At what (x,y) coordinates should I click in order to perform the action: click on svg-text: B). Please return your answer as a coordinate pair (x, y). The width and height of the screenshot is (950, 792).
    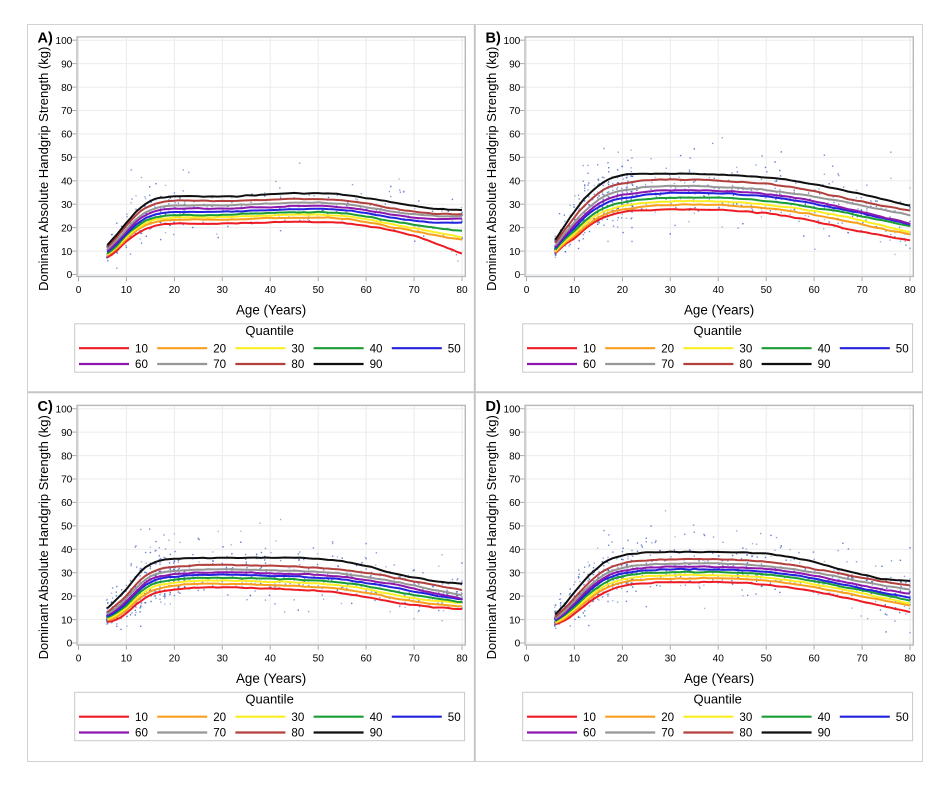
    Looking at the image, I should click on (493, 39).